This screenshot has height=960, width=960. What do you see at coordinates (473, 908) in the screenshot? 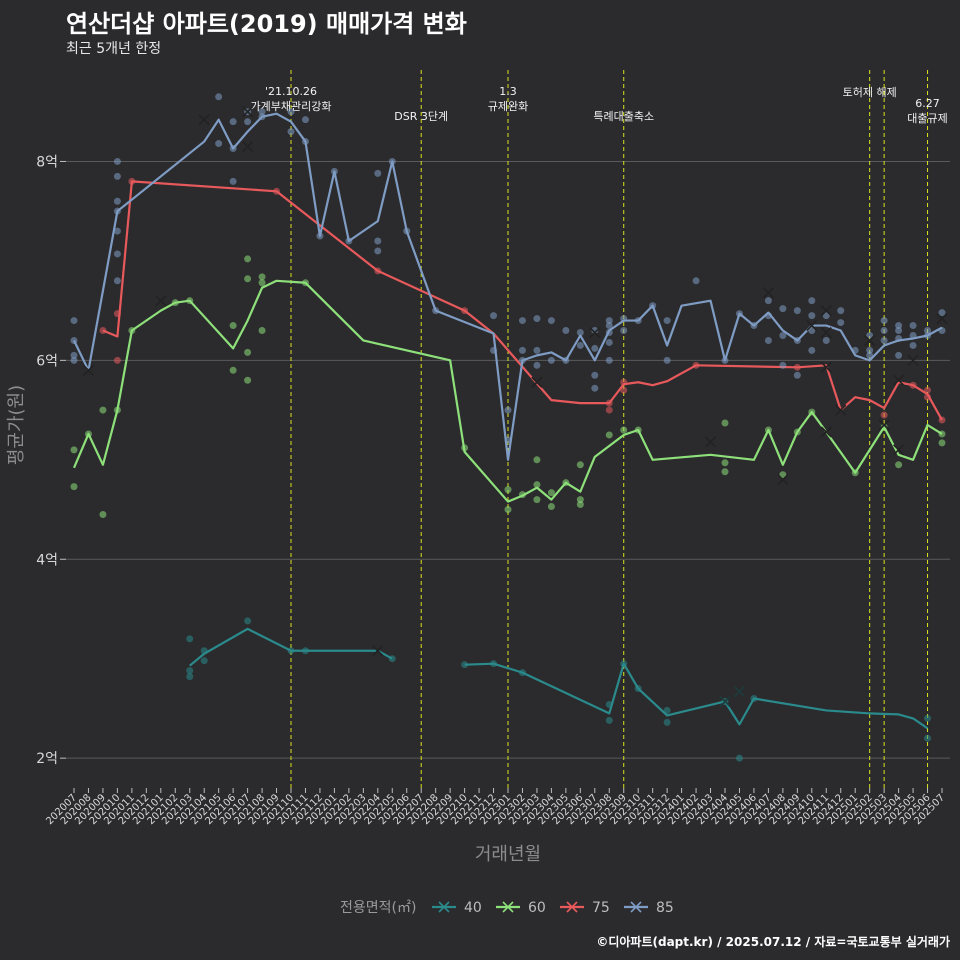
I see `legend-label: 40` at bounding box center [473, 908].